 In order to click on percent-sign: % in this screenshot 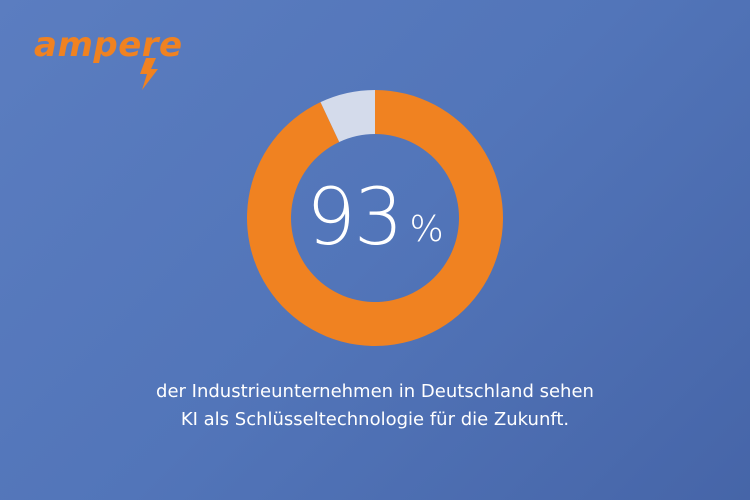, I will do `click(426, 229)`.